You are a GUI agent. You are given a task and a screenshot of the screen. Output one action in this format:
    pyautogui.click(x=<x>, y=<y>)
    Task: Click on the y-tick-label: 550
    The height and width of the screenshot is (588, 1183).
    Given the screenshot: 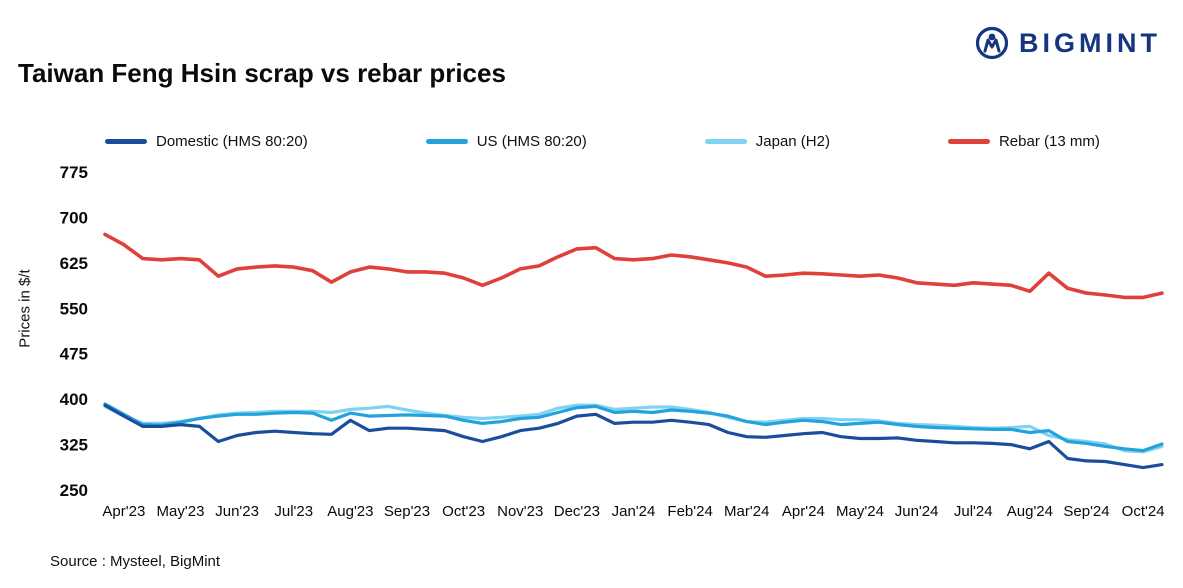 What is the action you would take?
    pyautogui.click(x=74, y=308)
    